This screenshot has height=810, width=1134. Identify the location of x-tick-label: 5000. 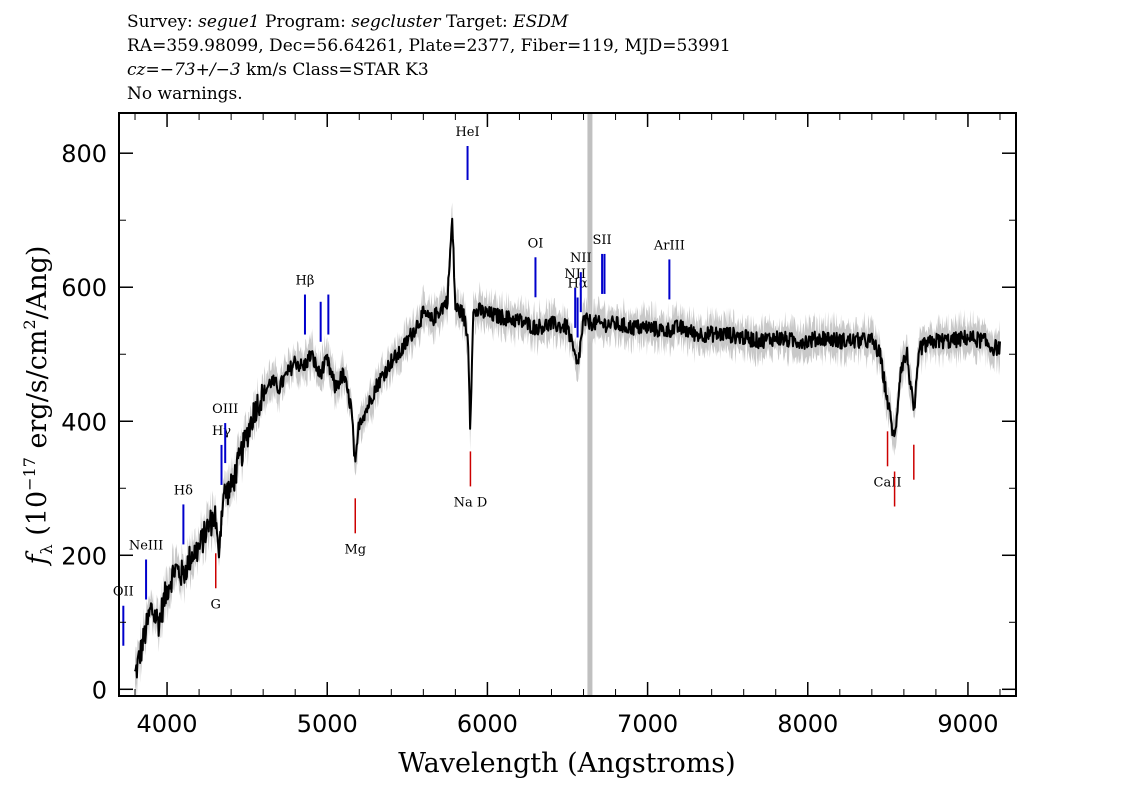
(327, 724).